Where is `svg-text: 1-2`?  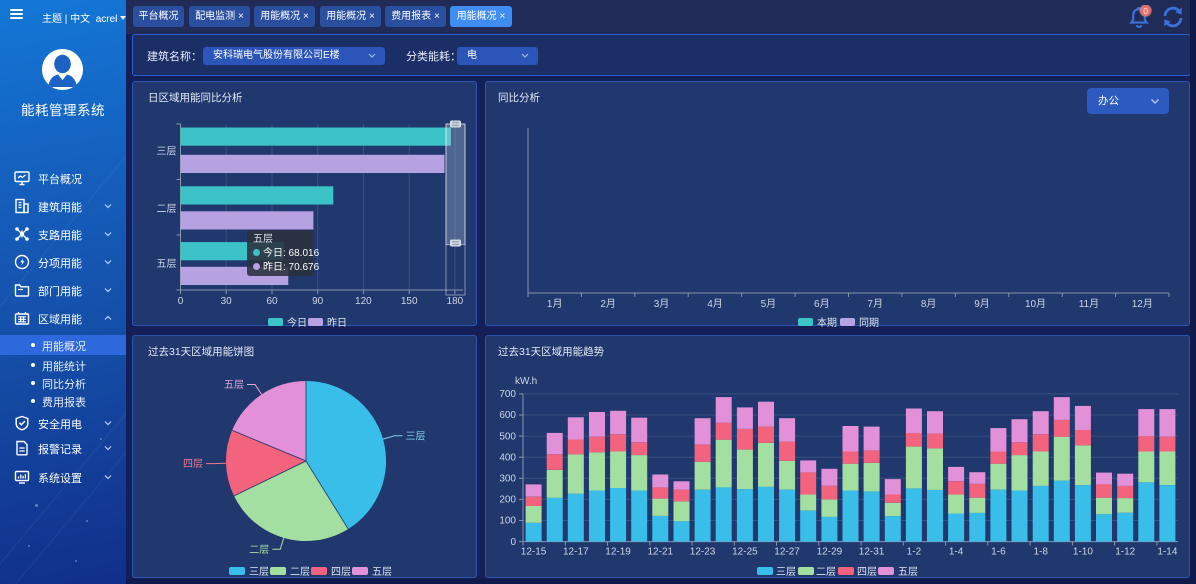
svg-text: 1-2 is located at coordinates (914, 552).